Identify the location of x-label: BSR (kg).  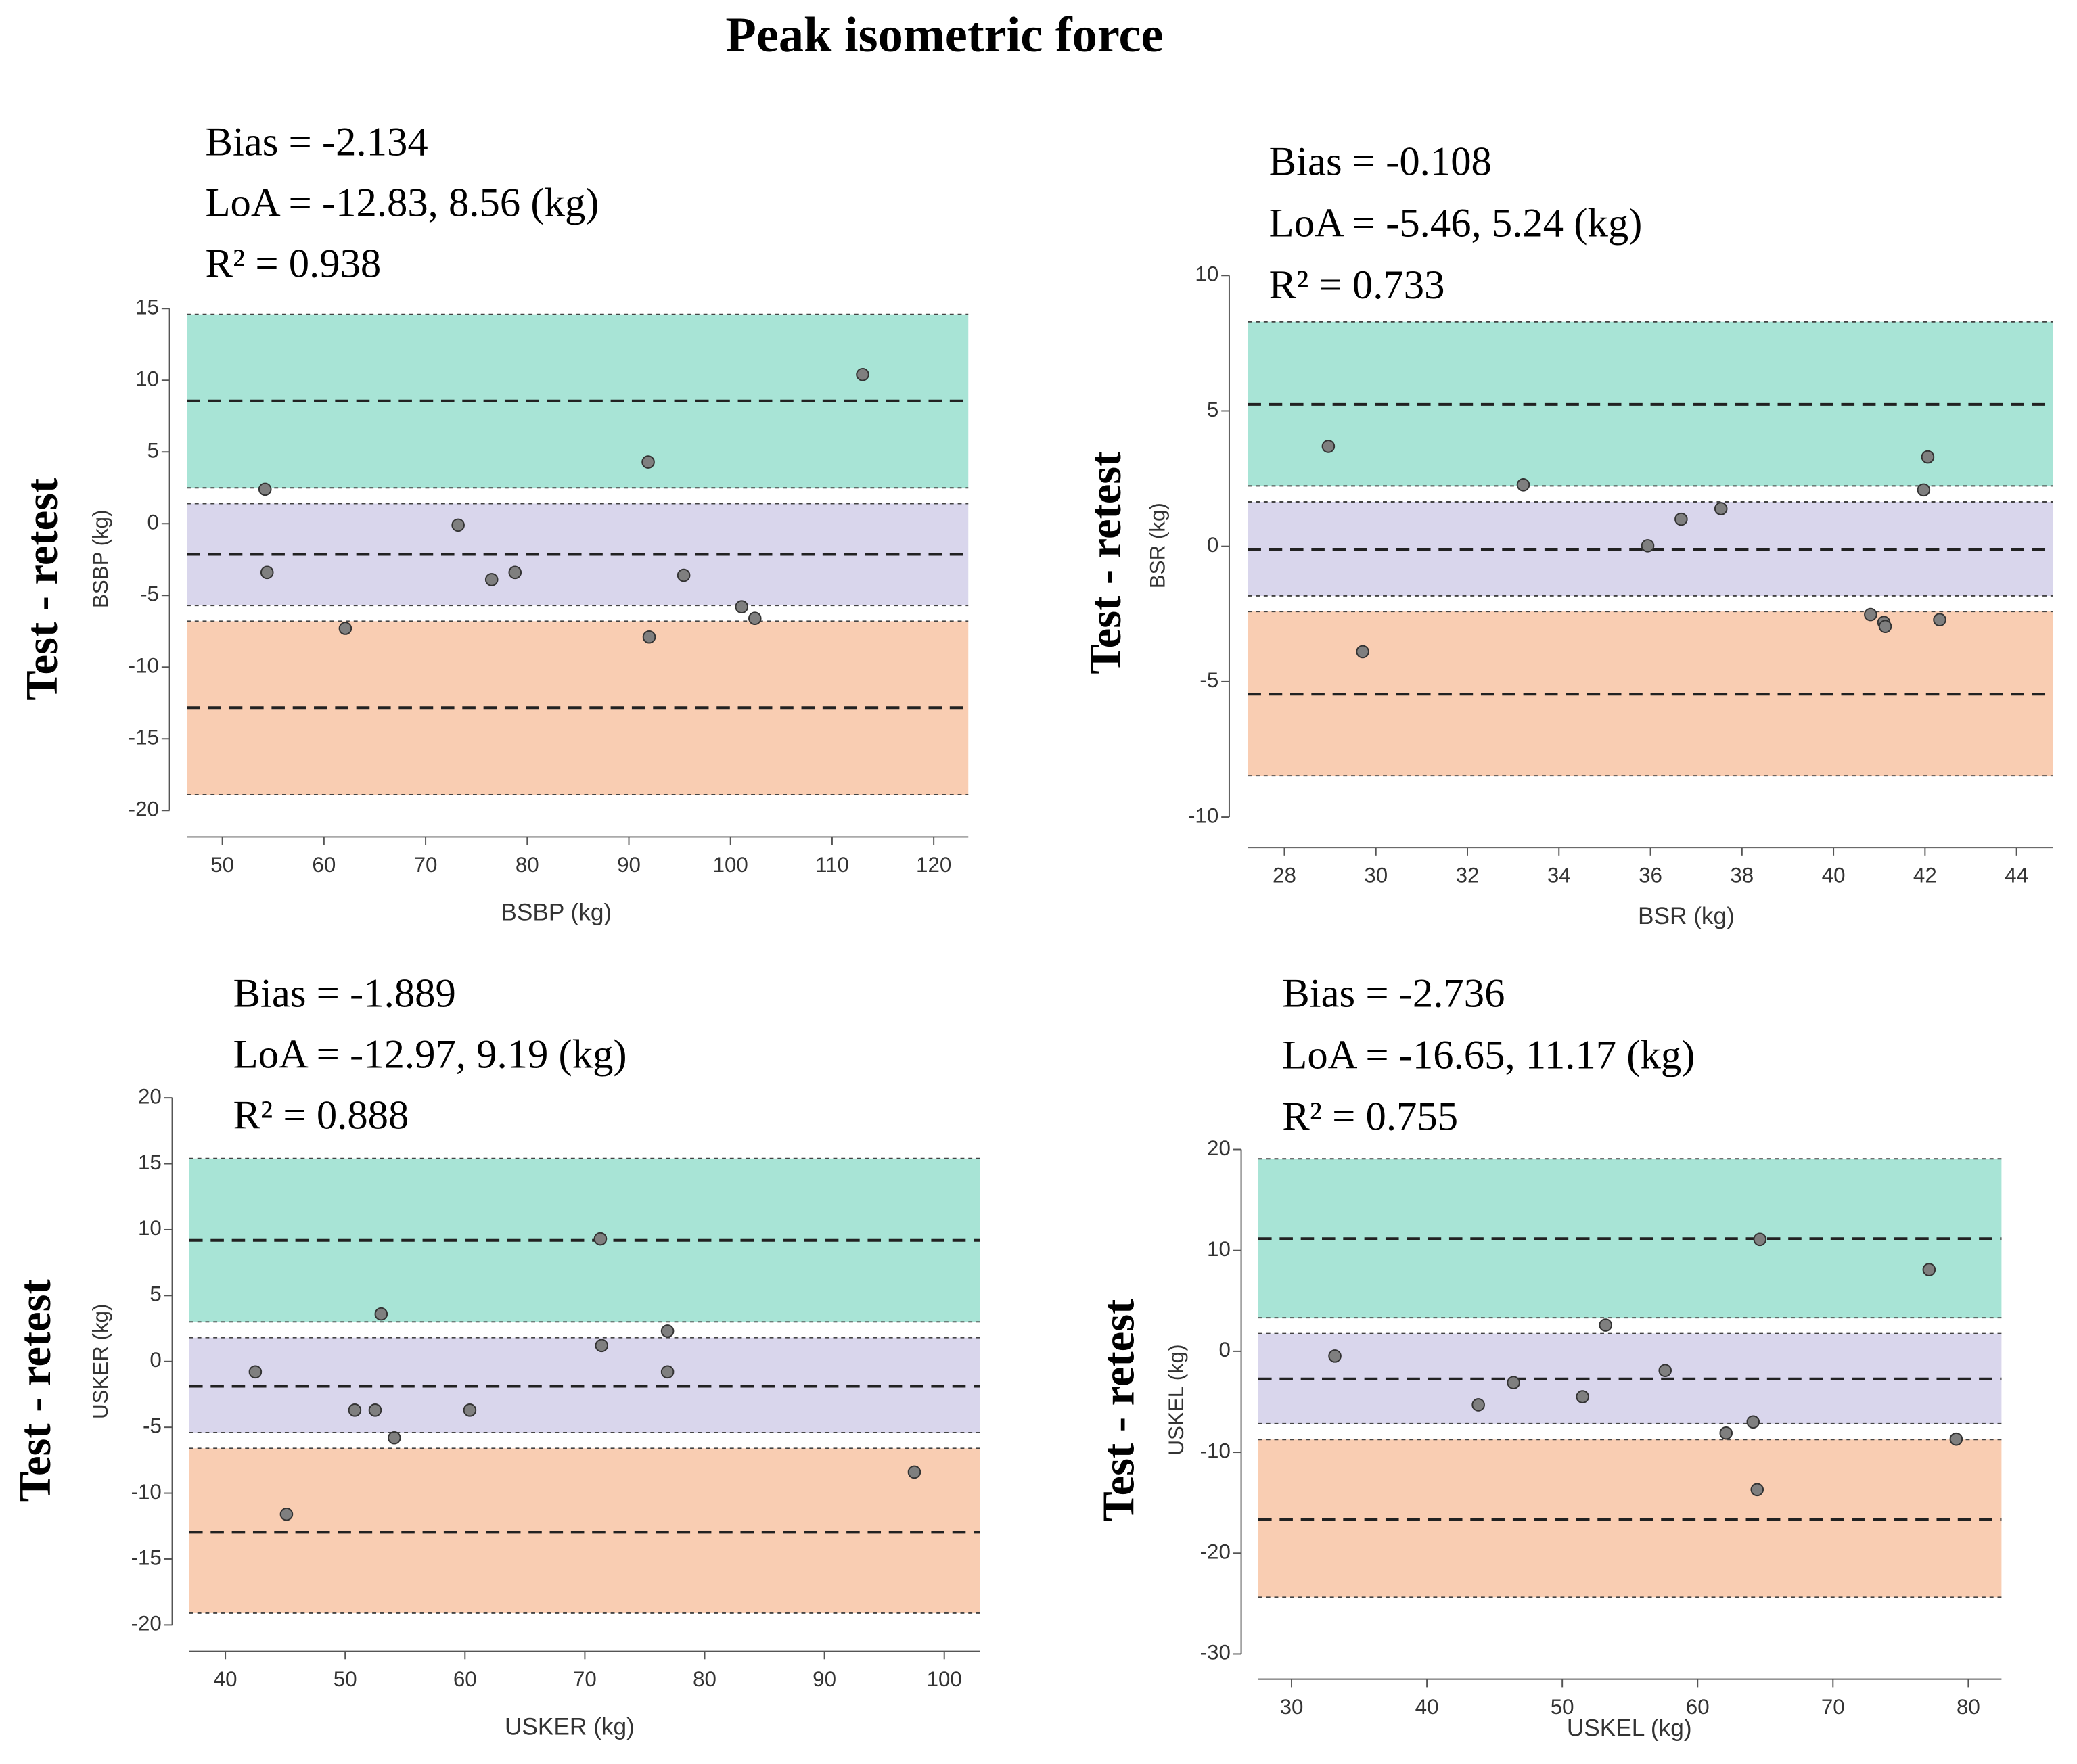
(1686, 916).